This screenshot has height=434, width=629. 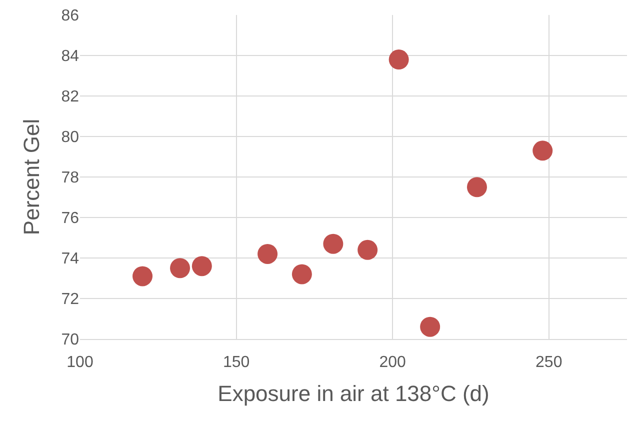 I want to click on y-axis-title: Percent Gel, so click(x=31, y=177).